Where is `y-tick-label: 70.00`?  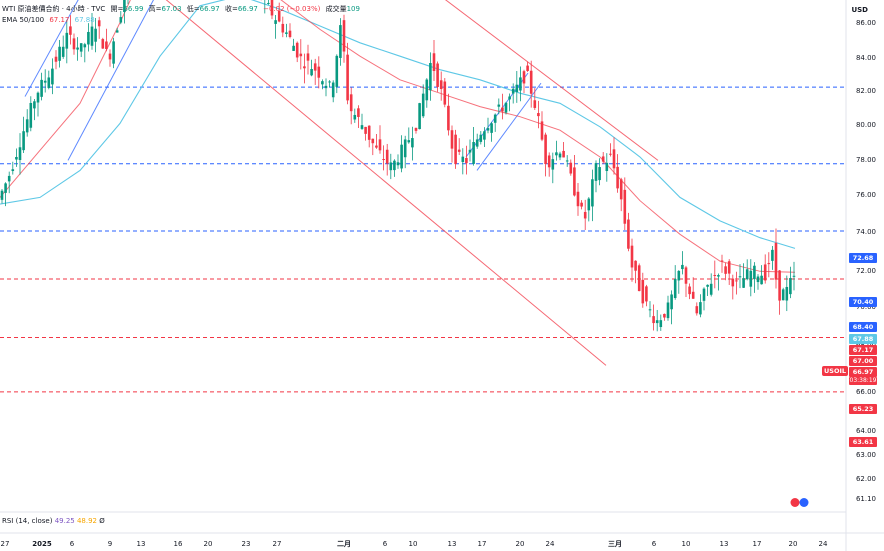
y-tick-label: 70.00 is located at coordinates (866, 307).